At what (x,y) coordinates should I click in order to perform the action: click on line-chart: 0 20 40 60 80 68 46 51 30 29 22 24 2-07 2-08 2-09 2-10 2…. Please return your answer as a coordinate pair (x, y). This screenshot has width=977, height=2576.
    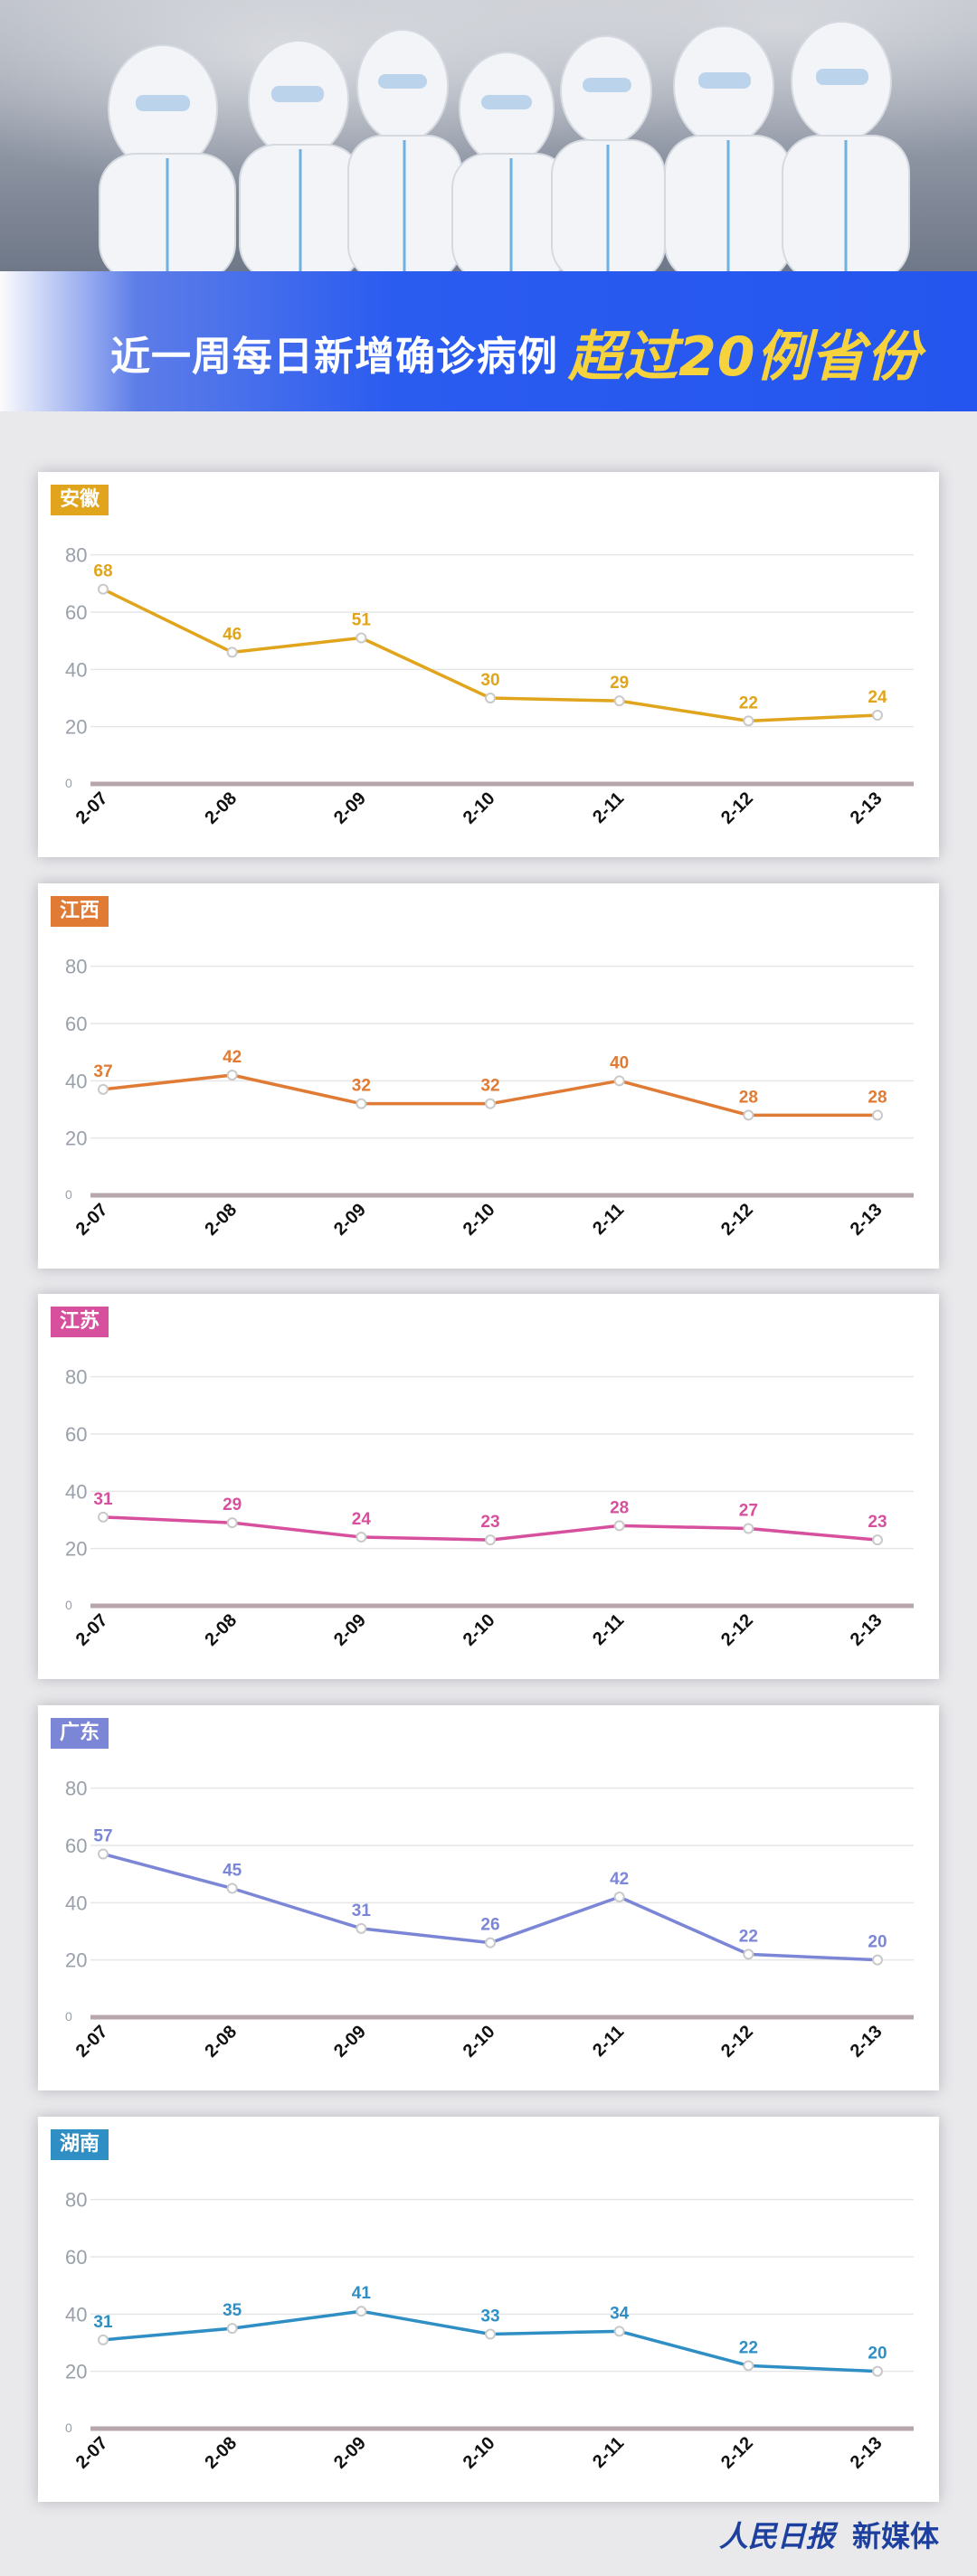
    Looking at the image, I should click on (489, 686).